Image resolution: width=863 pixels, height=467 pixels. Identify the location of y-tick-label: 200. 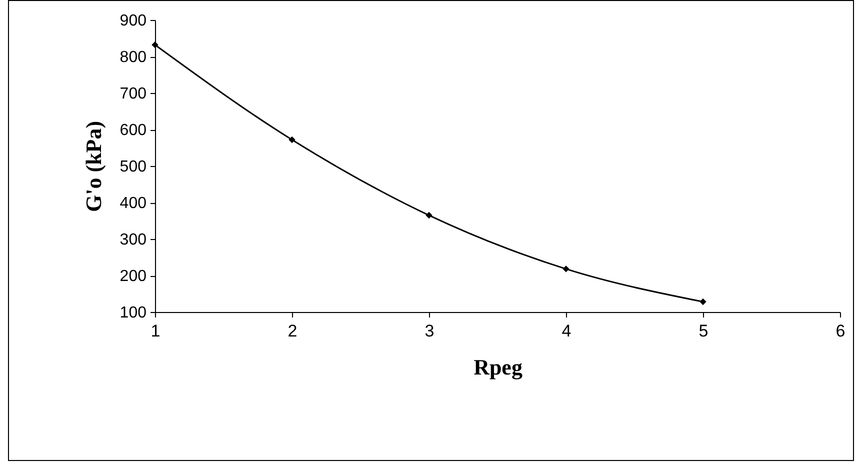
(133, 276).